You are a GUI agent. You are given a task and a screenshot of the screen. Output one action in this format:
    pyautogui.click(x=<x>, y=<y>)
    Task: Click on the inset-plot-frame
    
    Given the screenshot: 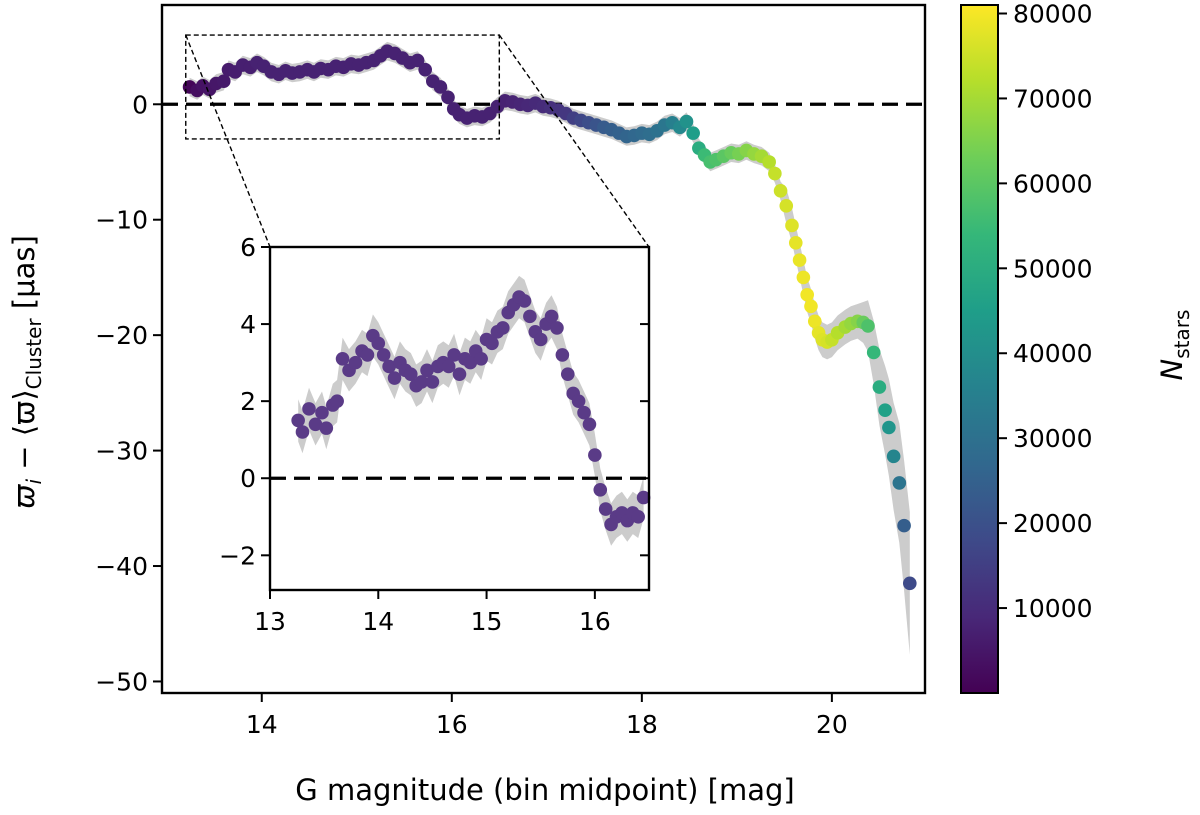 What is the action you would take?
    pyautogui.click(x=459, y=418)
    